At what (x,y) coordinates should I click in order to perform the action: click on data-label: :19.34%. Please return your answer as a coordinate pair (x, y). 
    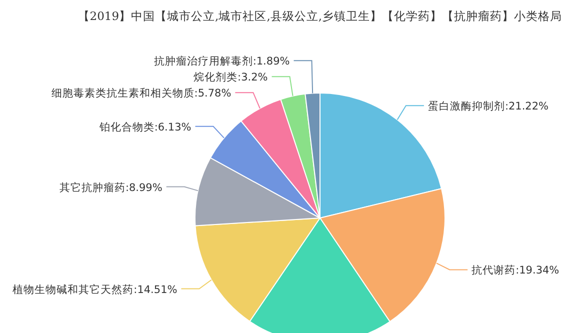
    Looking at the image, I should click on (538, 270).